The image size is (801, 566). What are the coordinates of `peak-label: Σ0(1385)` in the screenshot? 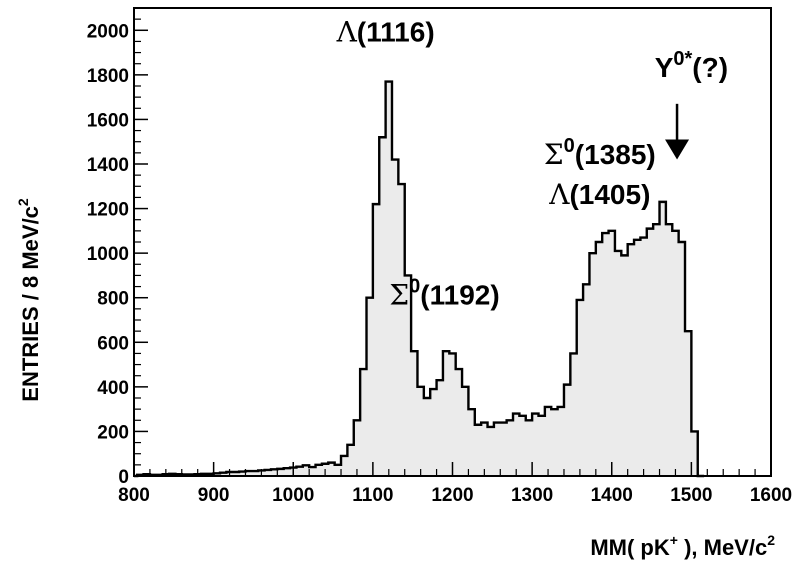 It's located at (600, 153).